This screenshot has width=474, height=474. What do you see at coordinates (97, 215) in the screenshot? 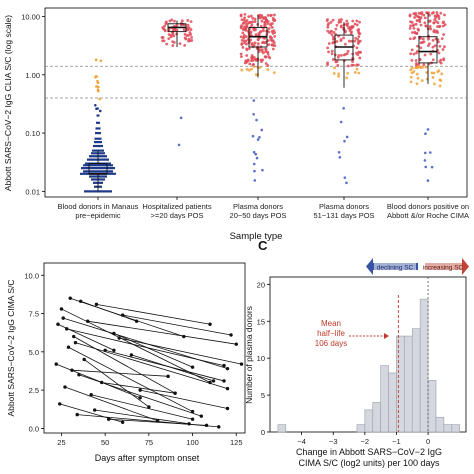
I see `x-tick-label-line2-0: pre−epidemic` at bounding box center [97, 215].